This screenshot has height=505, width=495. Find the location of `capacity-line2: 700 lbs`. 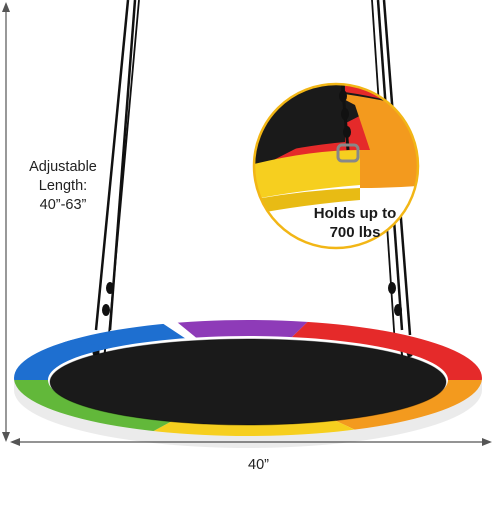

capacity-line2: 700 lbs is located at coordinates (355, 232).